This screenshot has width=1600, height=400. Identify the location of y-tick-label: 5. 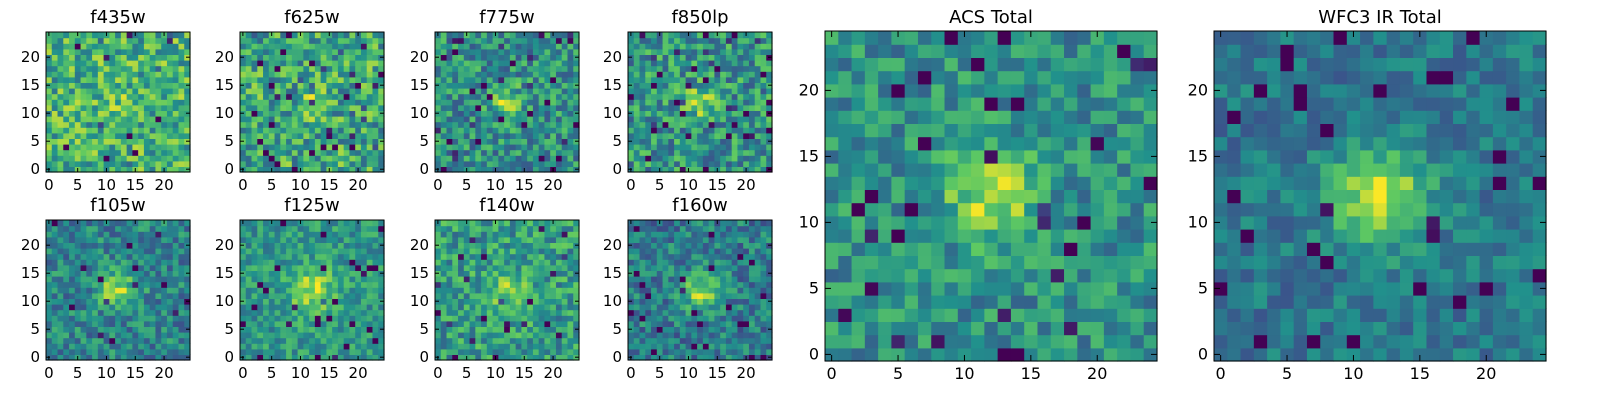
(35, 329).